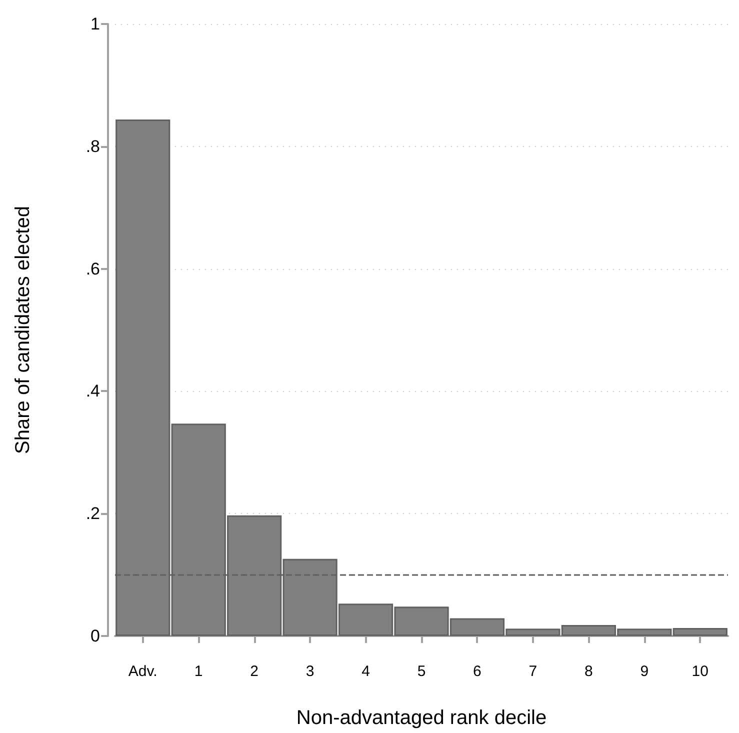  What do you see at coordinates (421, 671) in the screenshot?
I see `x-tick-label: 5` at bounding box center [421, 671].